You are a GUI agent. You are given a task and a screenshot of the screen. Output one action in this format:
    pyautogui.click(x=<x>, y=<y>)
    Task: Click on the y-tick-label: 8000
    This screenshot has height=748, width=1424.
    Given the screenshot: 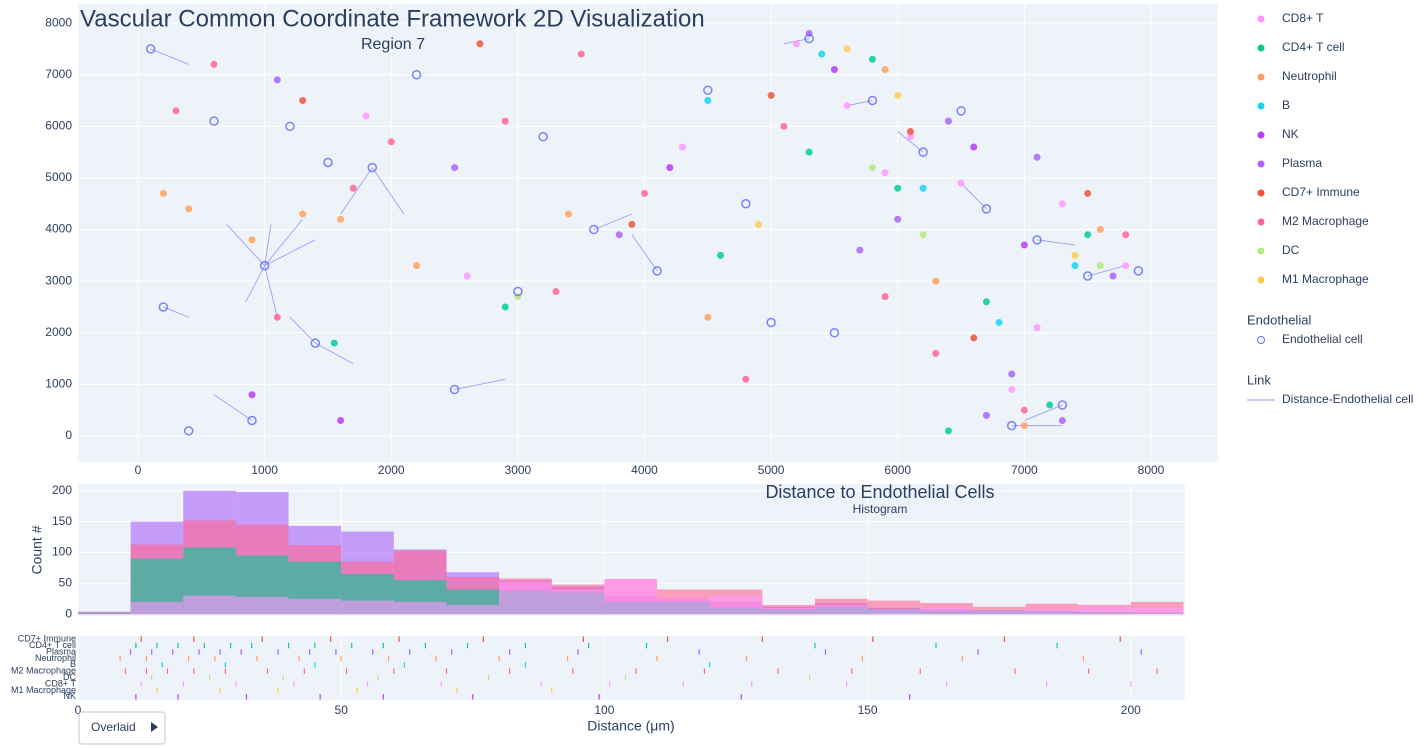 What is the action you would take?
    pyautogui.click(x=58, y=22)
    